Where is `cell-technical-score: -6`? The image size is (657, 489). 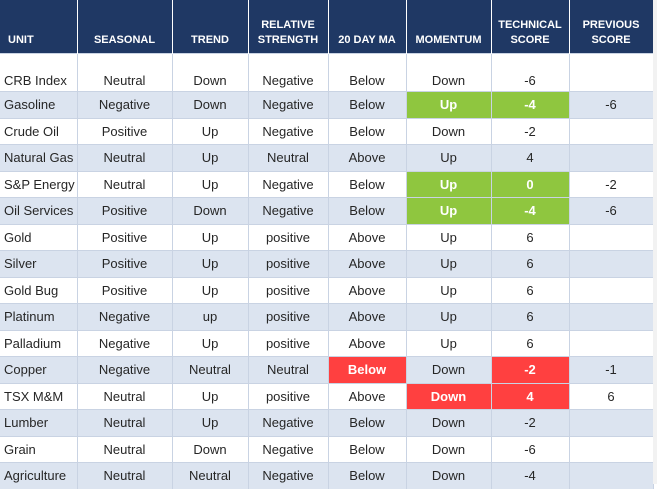 cell-technical-score: -6 is located at coordinates (530, 72).